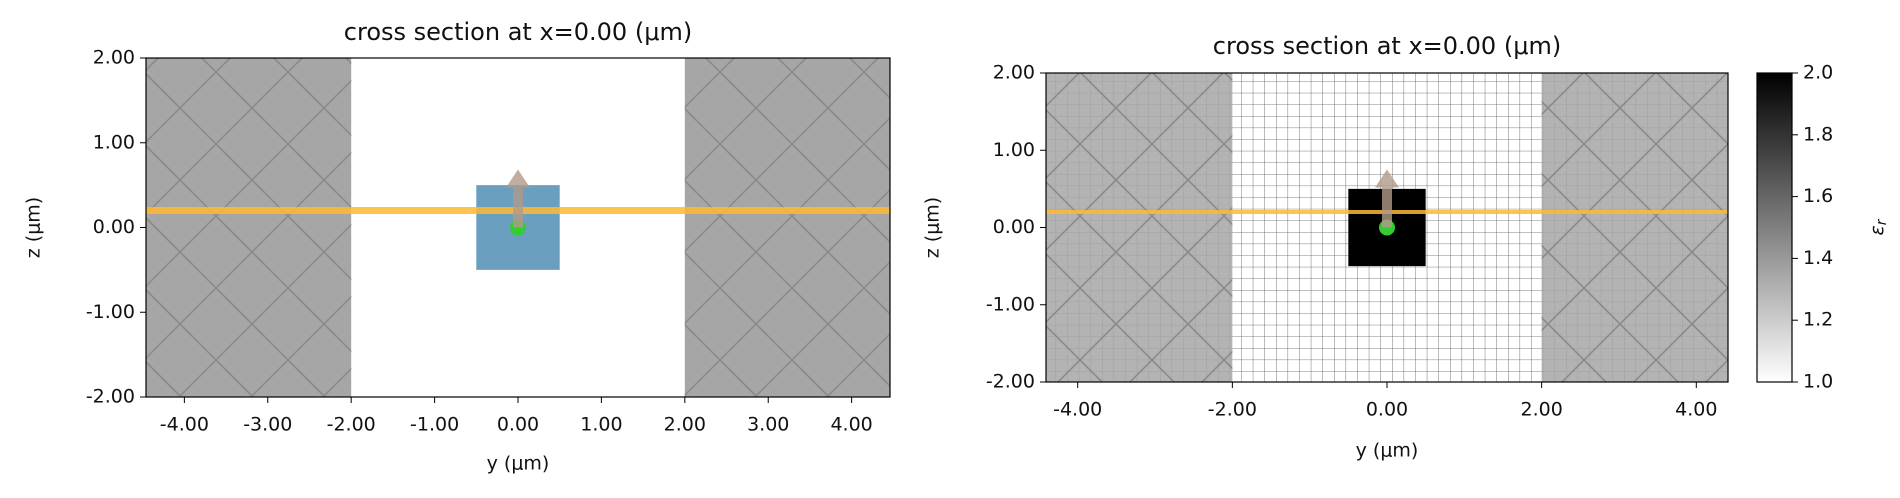 The width and height of the screenshot is (1900, 498). What do you see at coordinates (1877, 230) in the screenshot?
I see `colorbar-label-symbol: ε` at bounding box center [1877, 230].